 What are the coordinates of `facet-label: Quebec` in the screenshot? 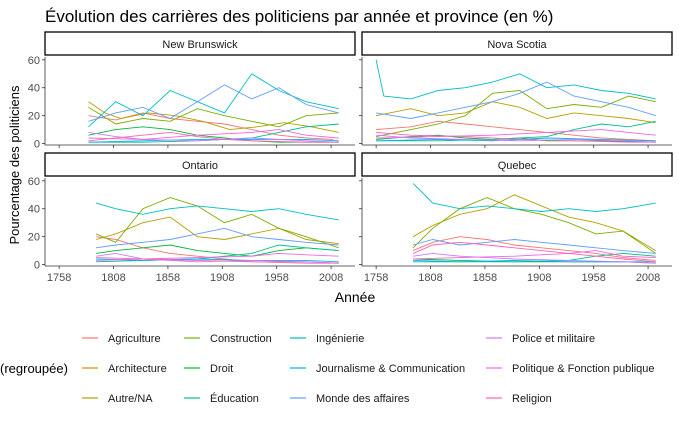 It's located at (517, 166).